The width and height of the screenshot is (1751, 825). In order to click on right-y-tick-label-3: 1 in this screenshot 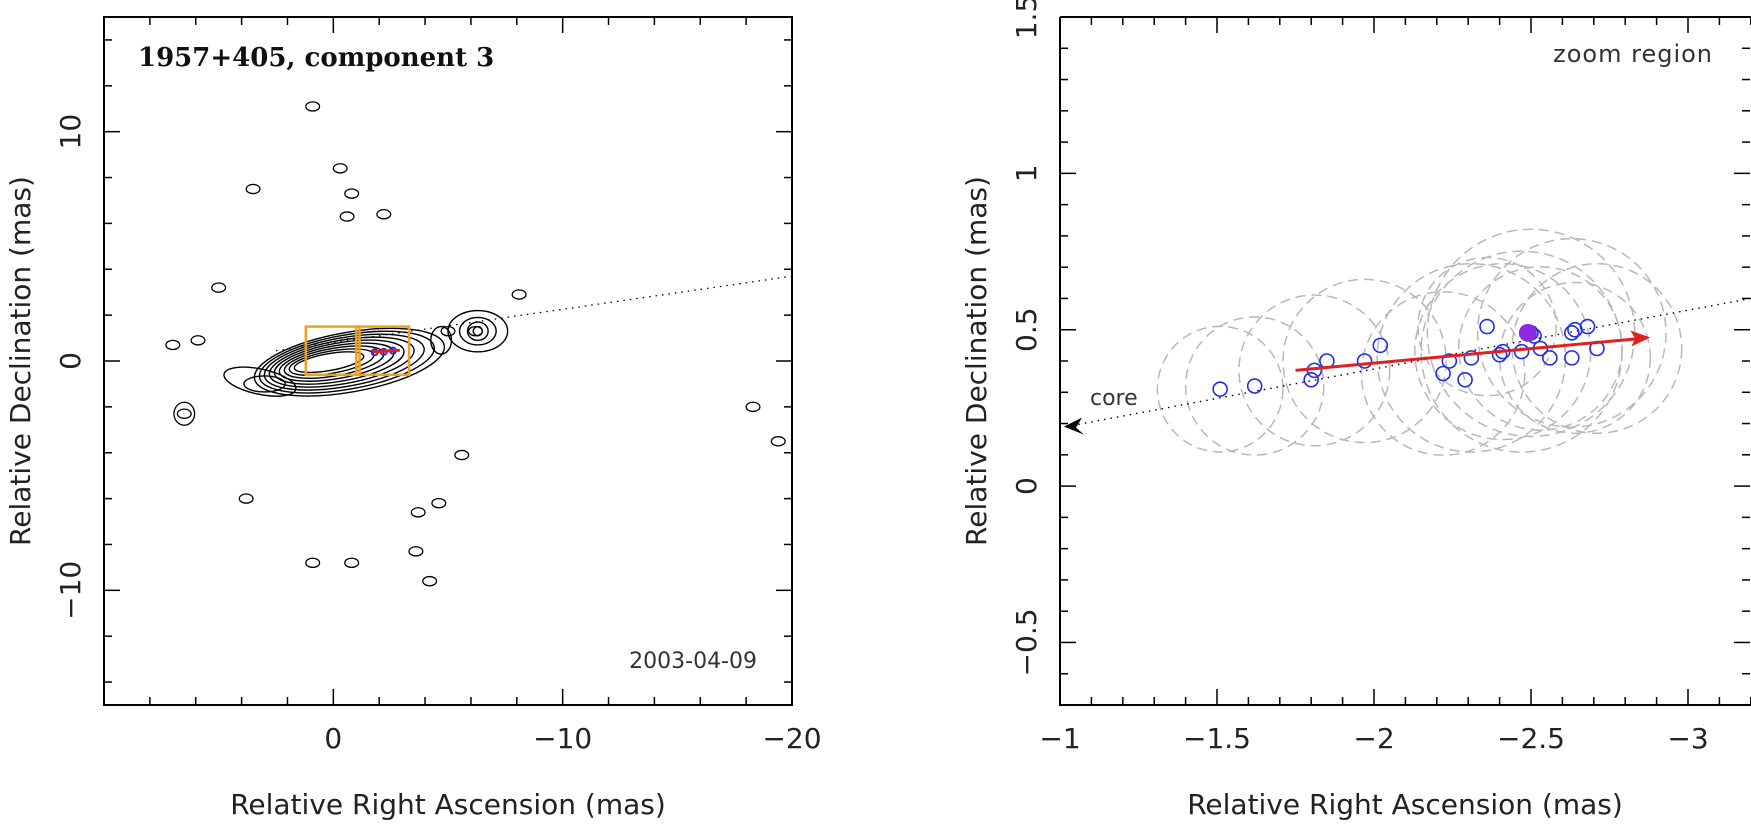, I will do `click(1026, 173)`.